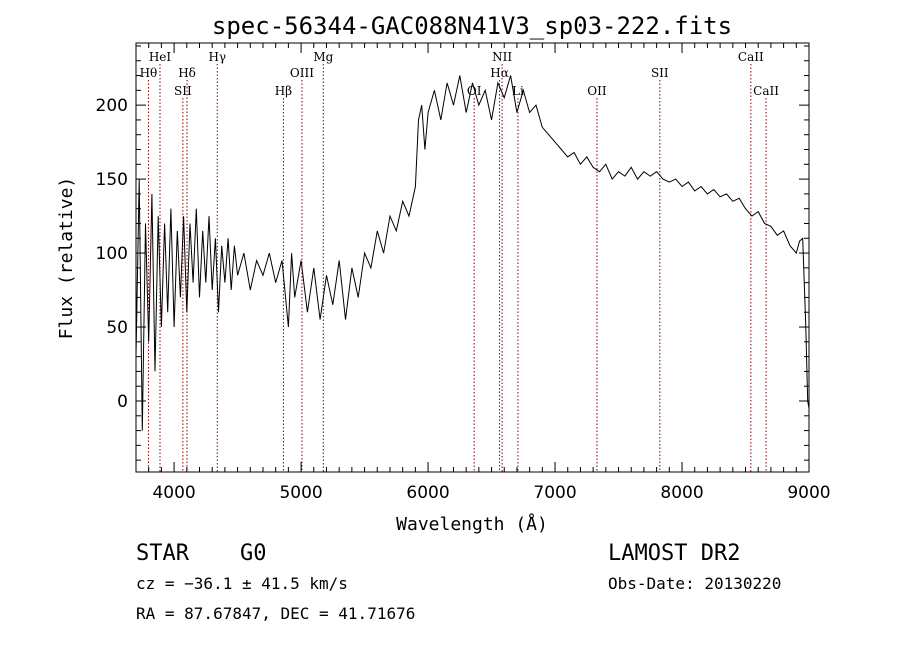 The width and height of the screenshot is (900, 649). Describe the element at coordinates (242, 583) in the screenshot. I see `cz-label: cz = −36.1 ± 41.5 km/s` at that location.